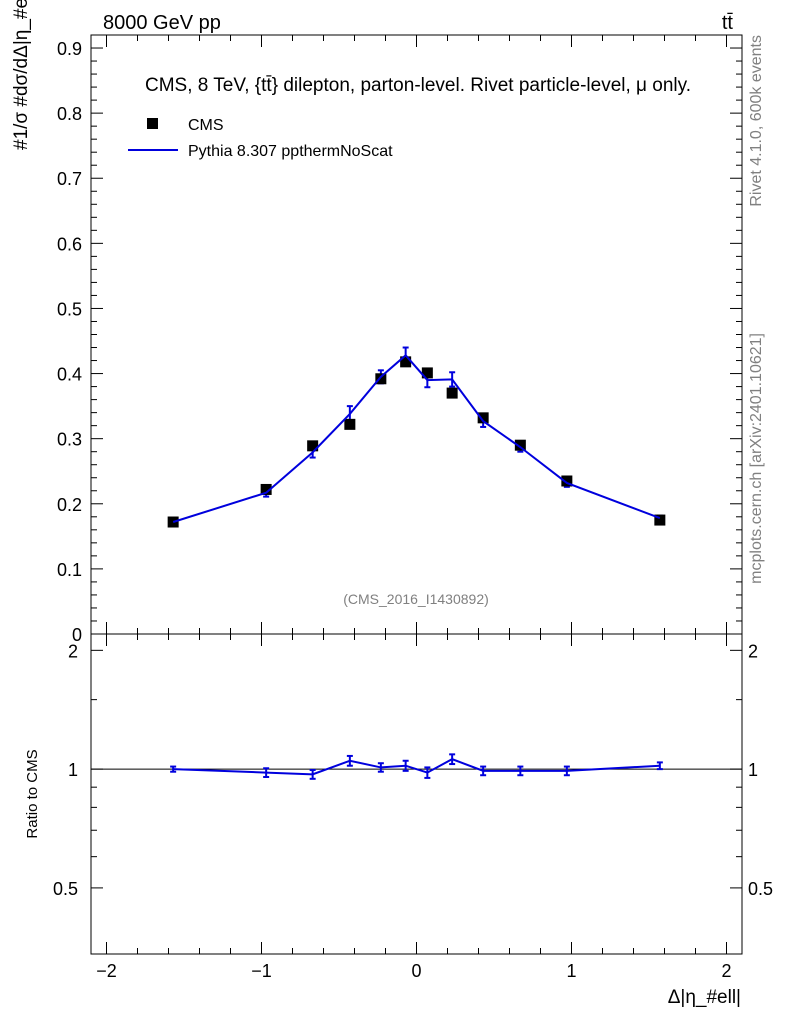 The height and width of the screenshot is (1024, 786). What do you see at coordinates (756, 121) in the screenshot?
I see `rivet-version-label: Rivet 4.1.0, 600k events` at bounding box center [756, 121].